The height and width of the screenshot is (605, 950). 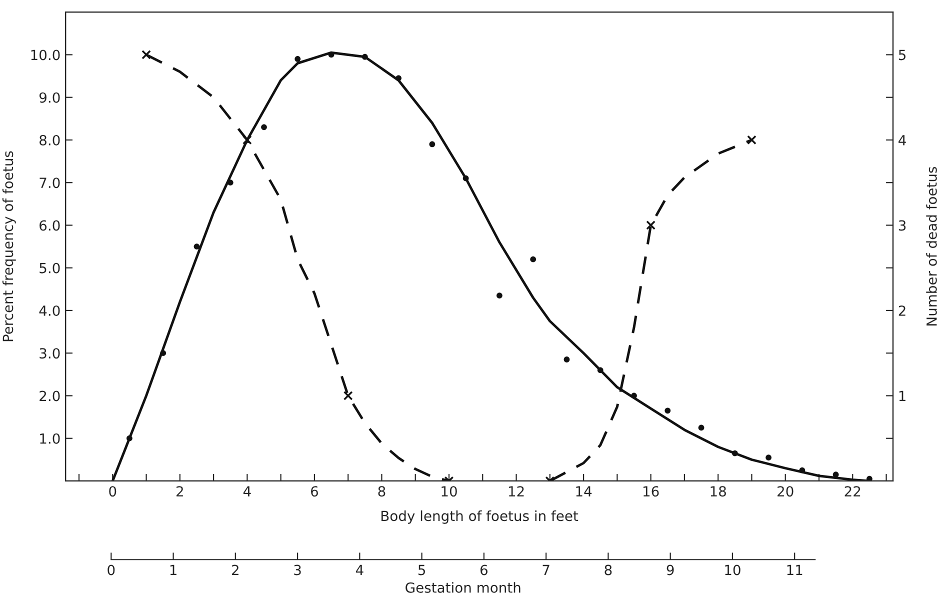 What do you see at coordinates (50, 140) in the screenshot?
I see `y-tick-label: 8.0` at bounding box center [50, 140].